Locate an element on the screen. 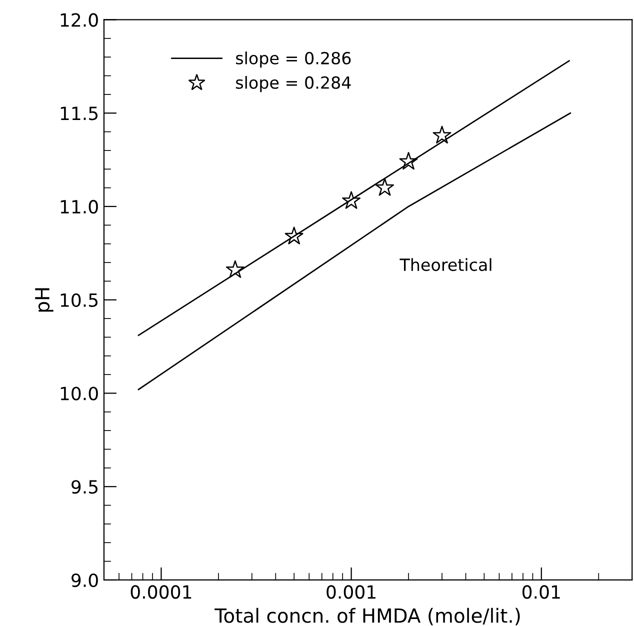 Image resolution: width=634 pixels, height=626 pixels. y-tick-label: 9.0 is located at coordinates (85, 580).